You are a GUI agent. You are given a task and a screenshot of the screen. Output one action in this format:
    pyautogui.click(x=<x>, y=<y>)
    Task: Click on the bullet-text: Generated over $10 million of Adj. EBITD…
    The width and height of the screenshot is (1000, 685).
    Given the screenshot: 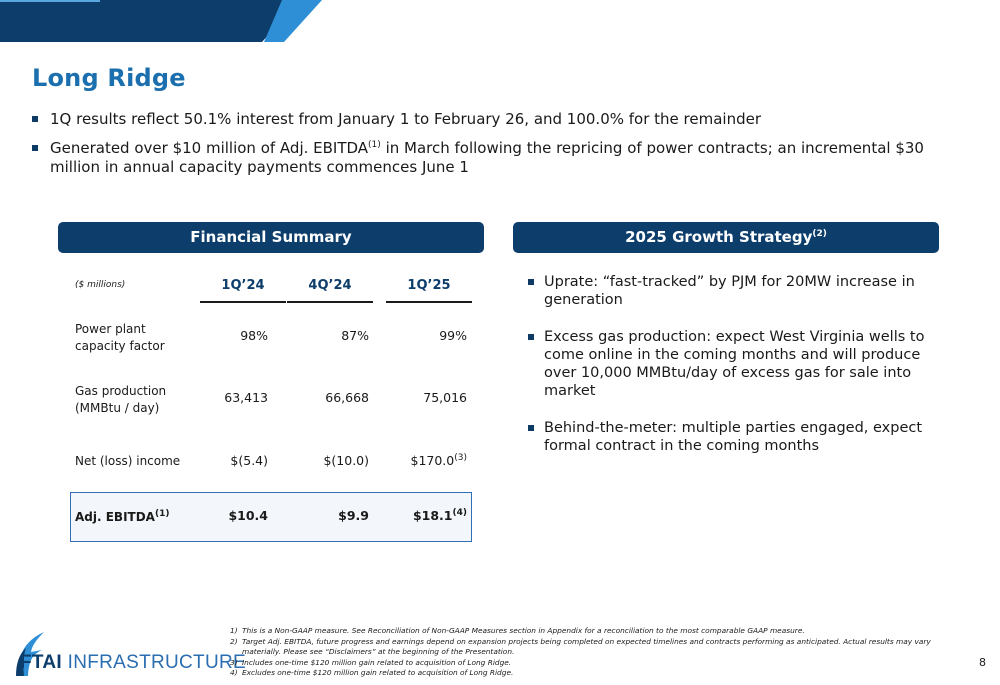 What is the action you would take?
    pyautogui.click(x=209, y=148)
    